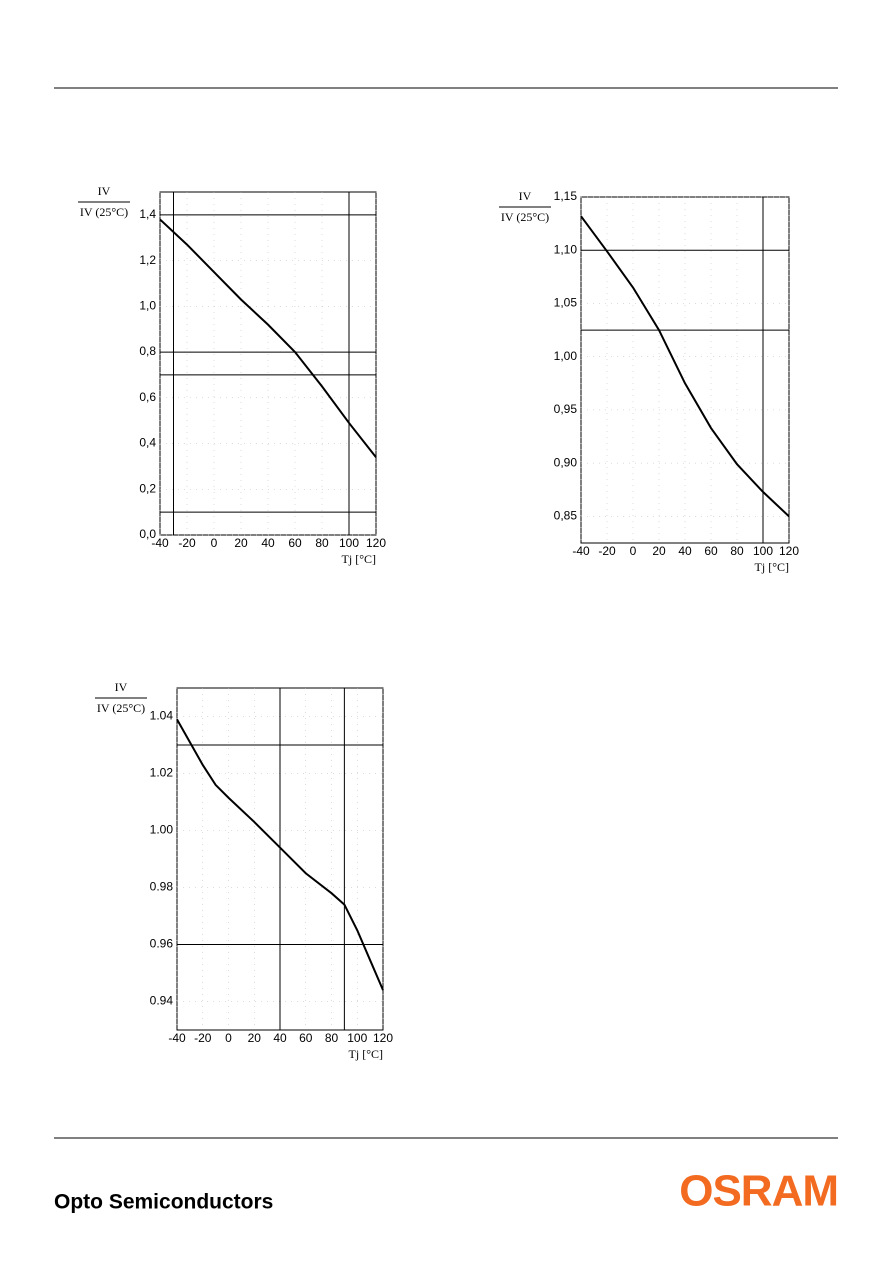 Image resolution: width=892 pixels, height=1263 pixels. What do you see at coordinates (162, 716) in the screenshot?
I see `y-tick-label: 1.04` at bounding box center [162, 716].